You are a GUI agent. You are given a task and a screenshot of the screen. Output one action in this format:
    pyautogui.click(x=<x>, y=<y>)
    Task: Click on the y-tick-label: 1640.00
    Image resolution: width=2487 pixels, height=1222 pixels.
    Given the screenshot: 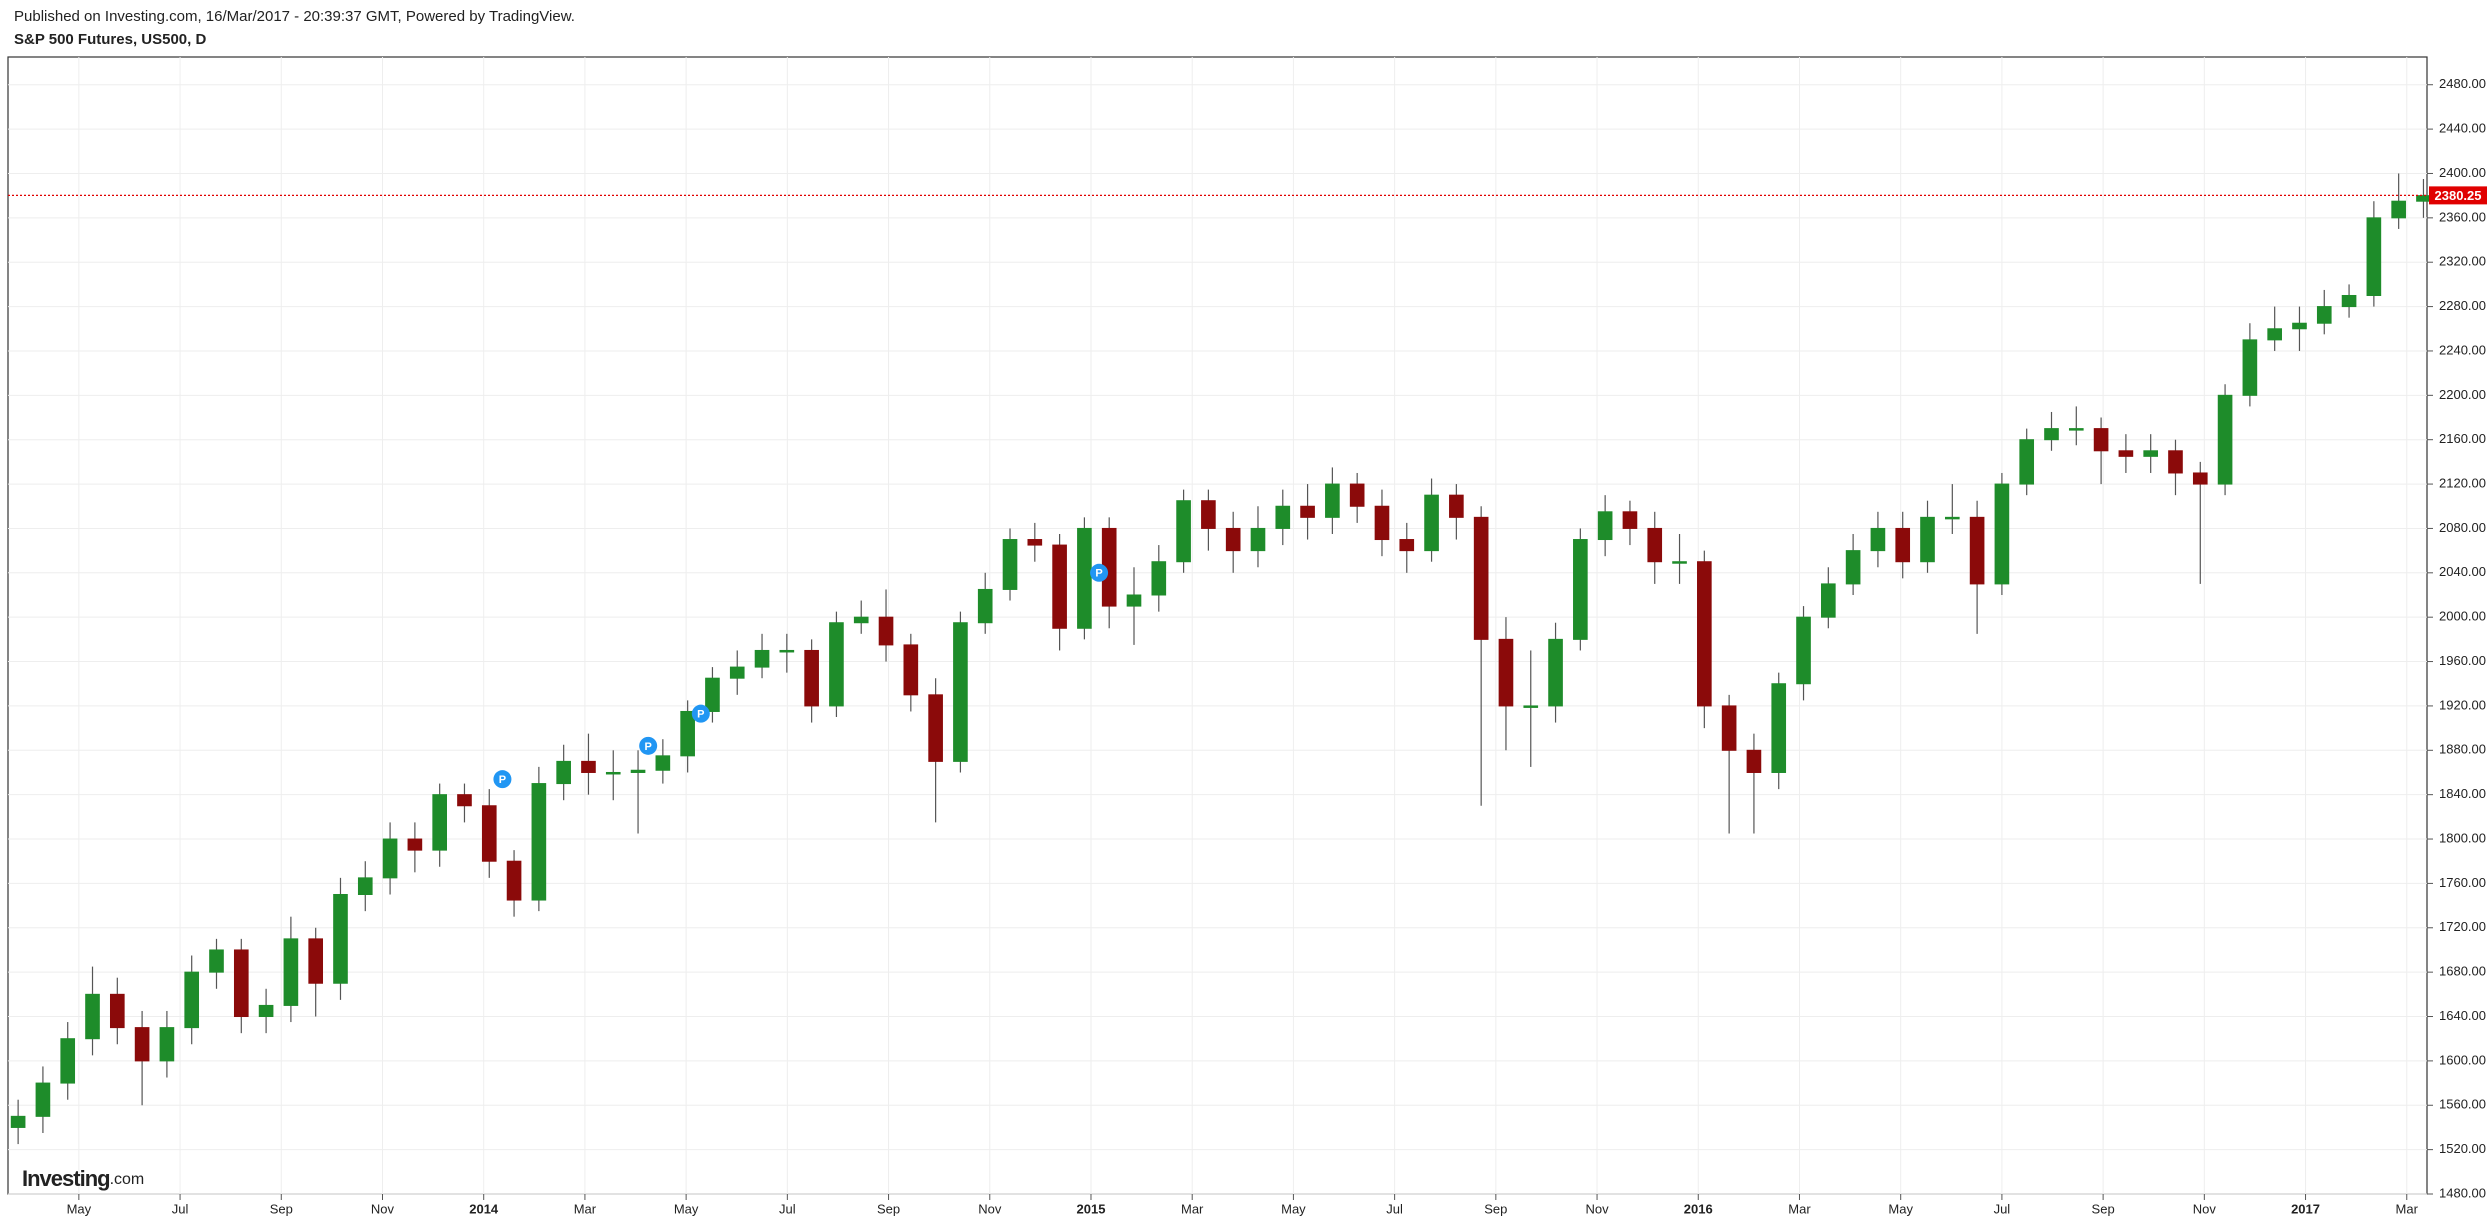 What is the action you would take?
    pyautogui.click(x=2462, y=1015)
    